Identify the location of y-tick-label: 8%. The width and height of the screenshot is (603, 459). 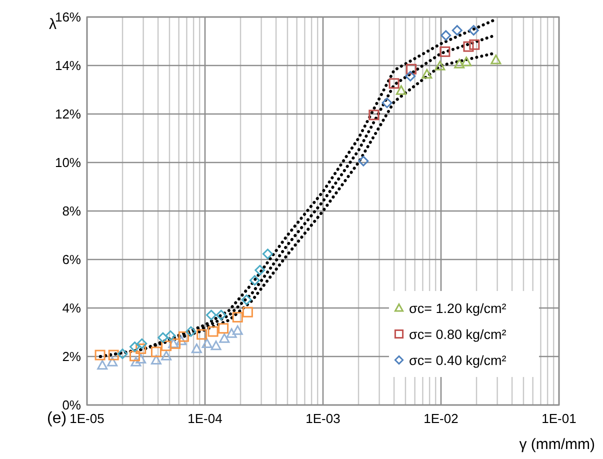
(72, 211).